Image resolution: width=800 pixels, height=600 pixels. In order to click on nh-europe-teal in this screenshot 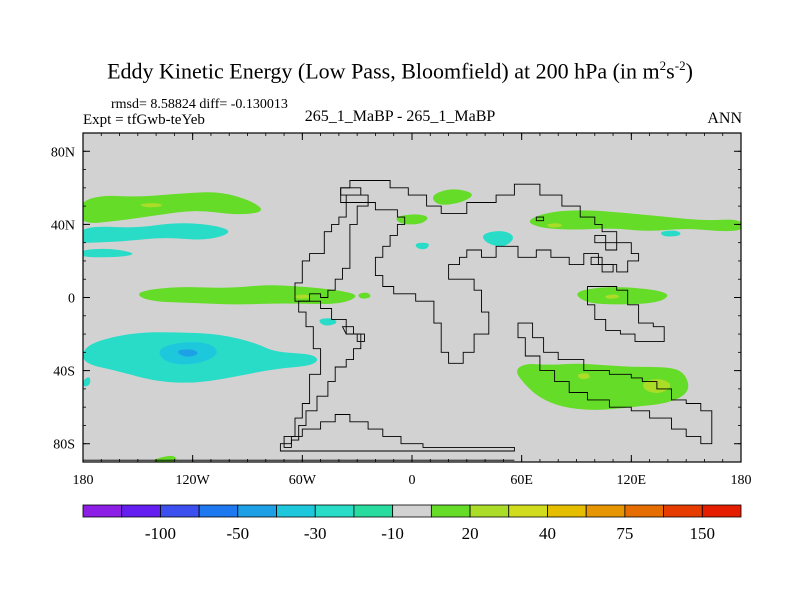, I will do `click(422, 246)`.